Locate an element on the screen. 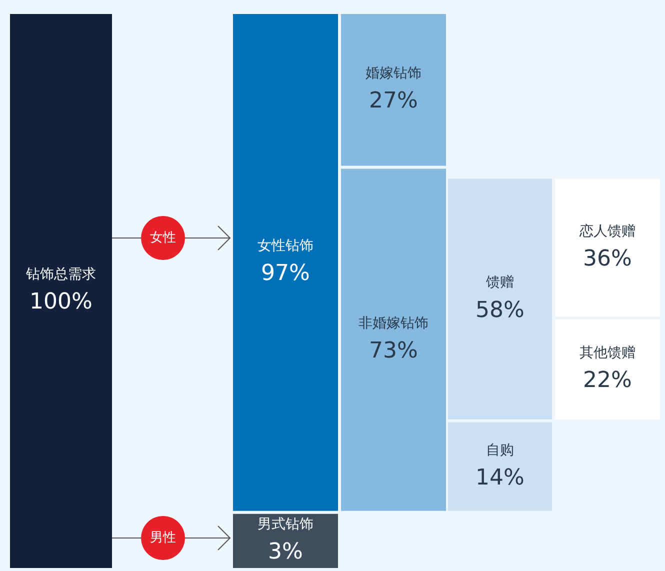 The width and height of the screenshot is (665, 571). data-label: 73% is located at coordinates (393, 351).